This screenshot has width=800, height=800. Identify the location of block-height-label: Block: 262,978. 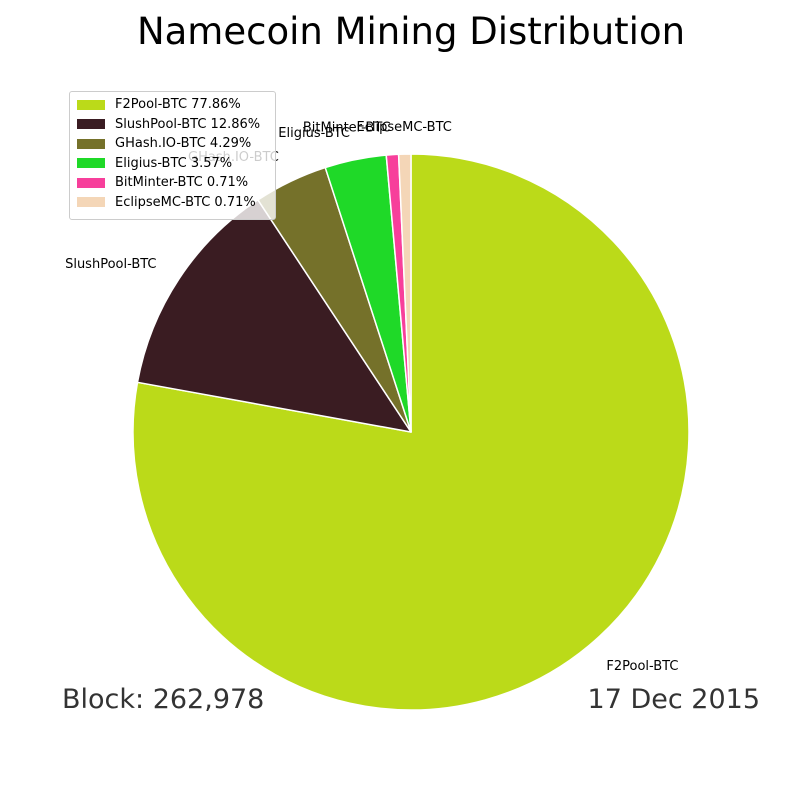
(163, 699).